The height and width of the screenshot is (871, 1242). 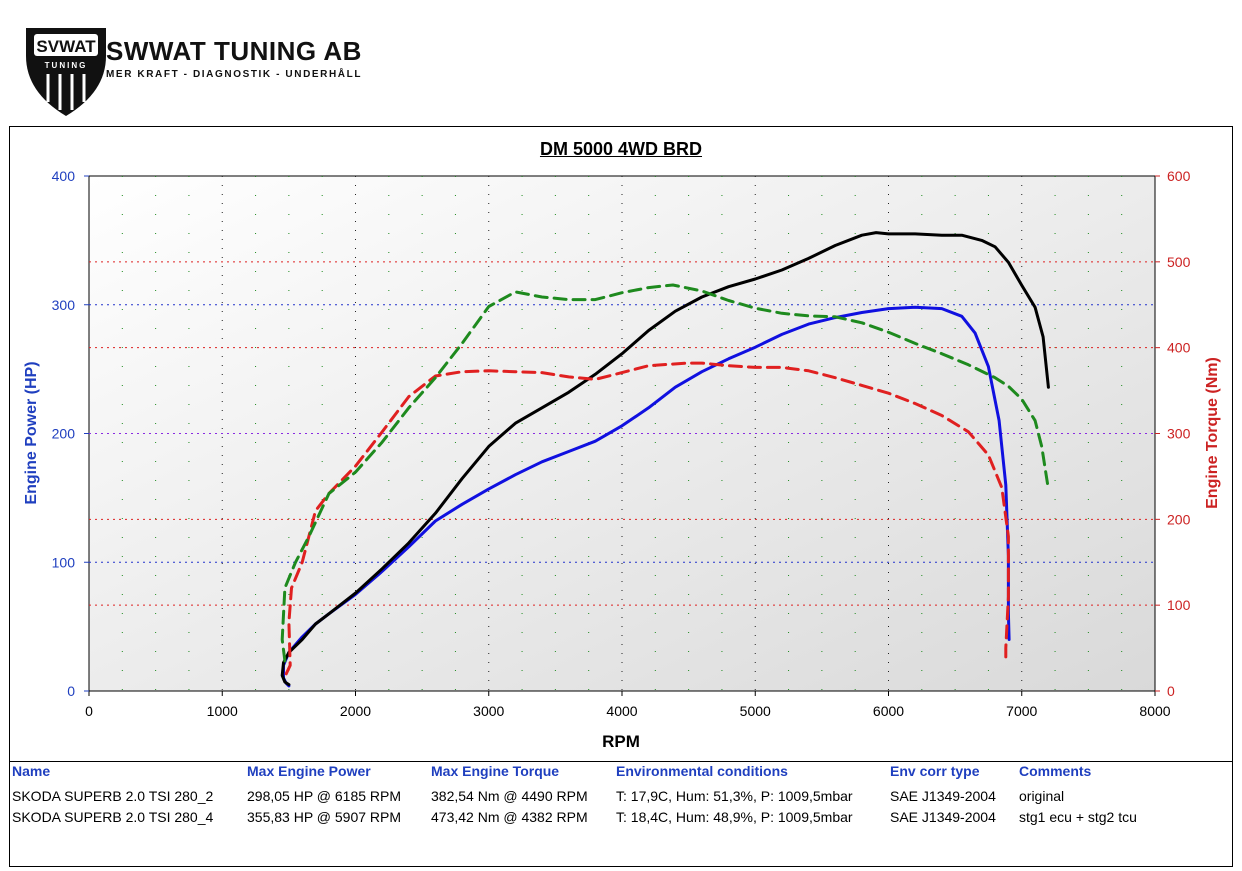 What do you see at coordinates (509, 817) in the screenshot?
I see `table-cell: 473,42 Nm @ 4382 RPM` at bounding box center [509, 817].